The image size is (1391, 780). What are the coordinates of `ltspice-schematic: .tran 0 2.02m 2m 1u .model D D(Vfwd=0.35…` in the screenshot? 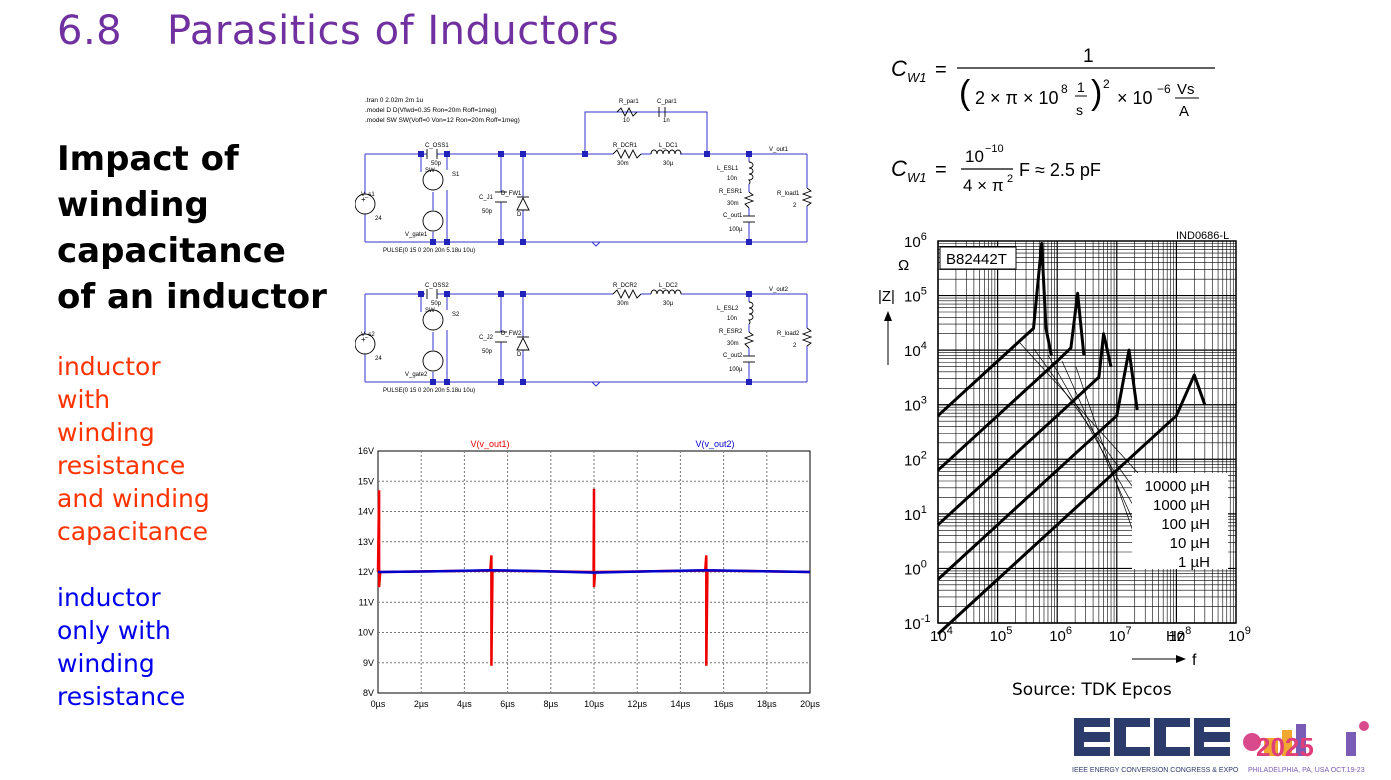 It's located at (584, 245).